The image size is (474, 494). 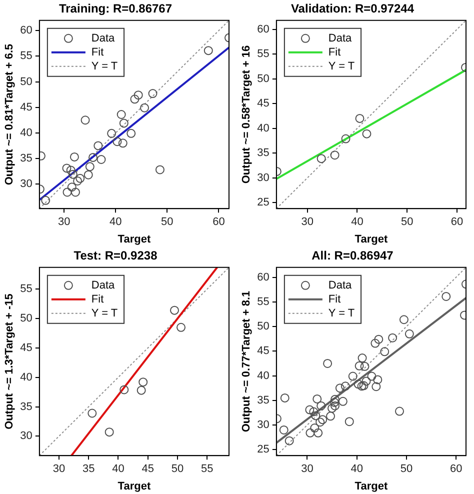 I want to click on x-tick-label: 45, so click(x=148, y=469).